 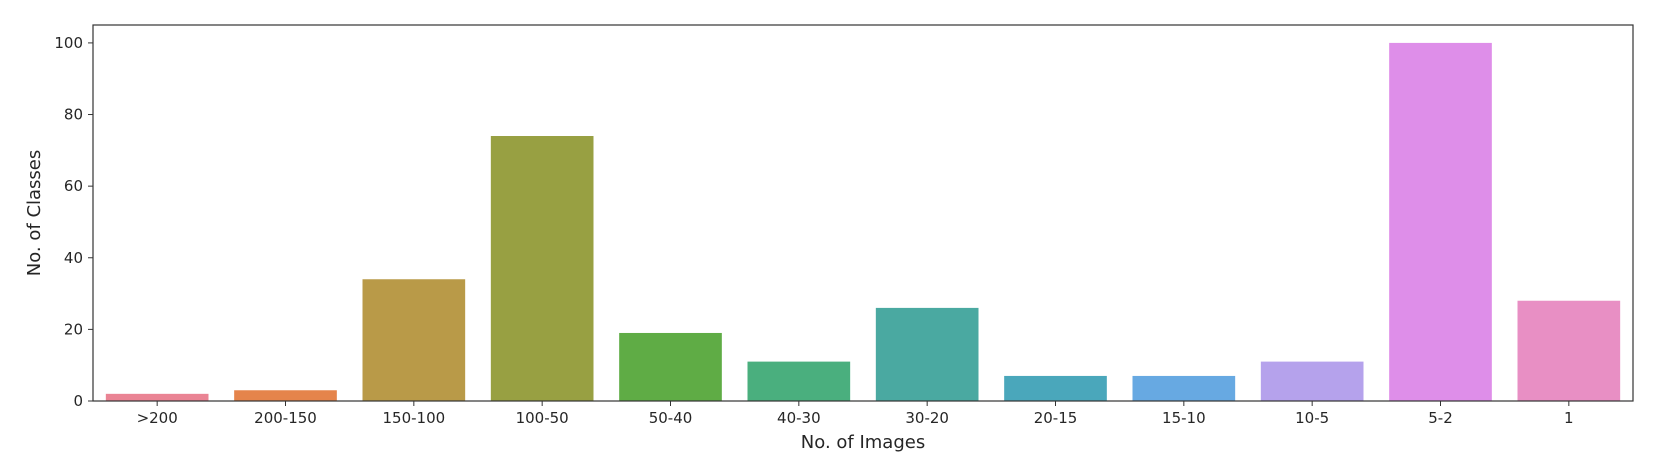 I want to click on x-tick-label: 40-30, so click(x=799, y=418).